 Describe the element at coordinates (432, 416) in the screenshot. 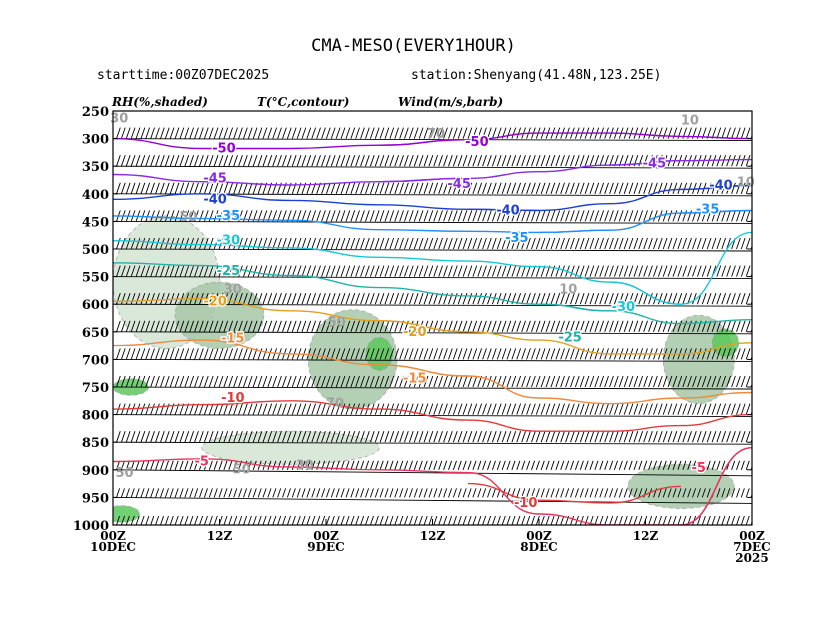

I see `temp-contour--10` at that location.